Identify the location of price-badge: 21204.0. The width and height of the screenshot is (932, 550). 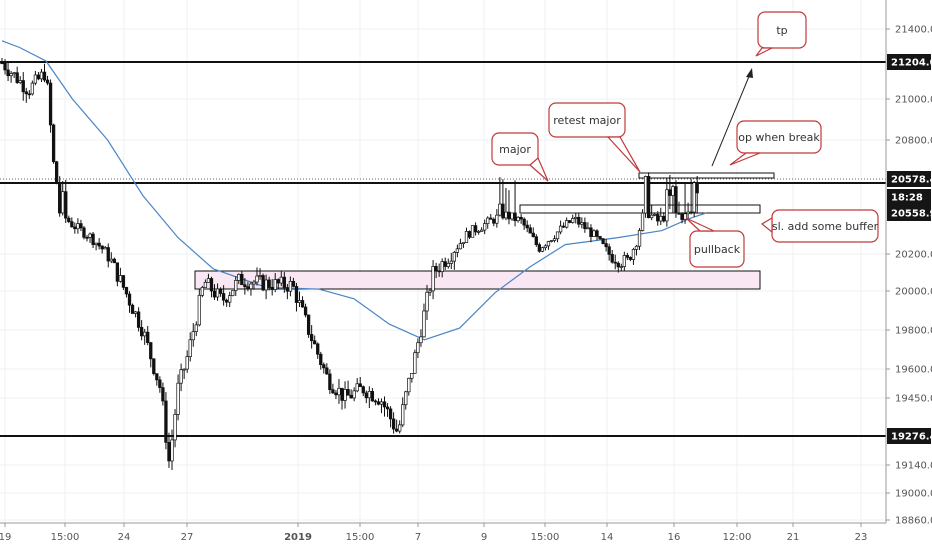
(909, 62).